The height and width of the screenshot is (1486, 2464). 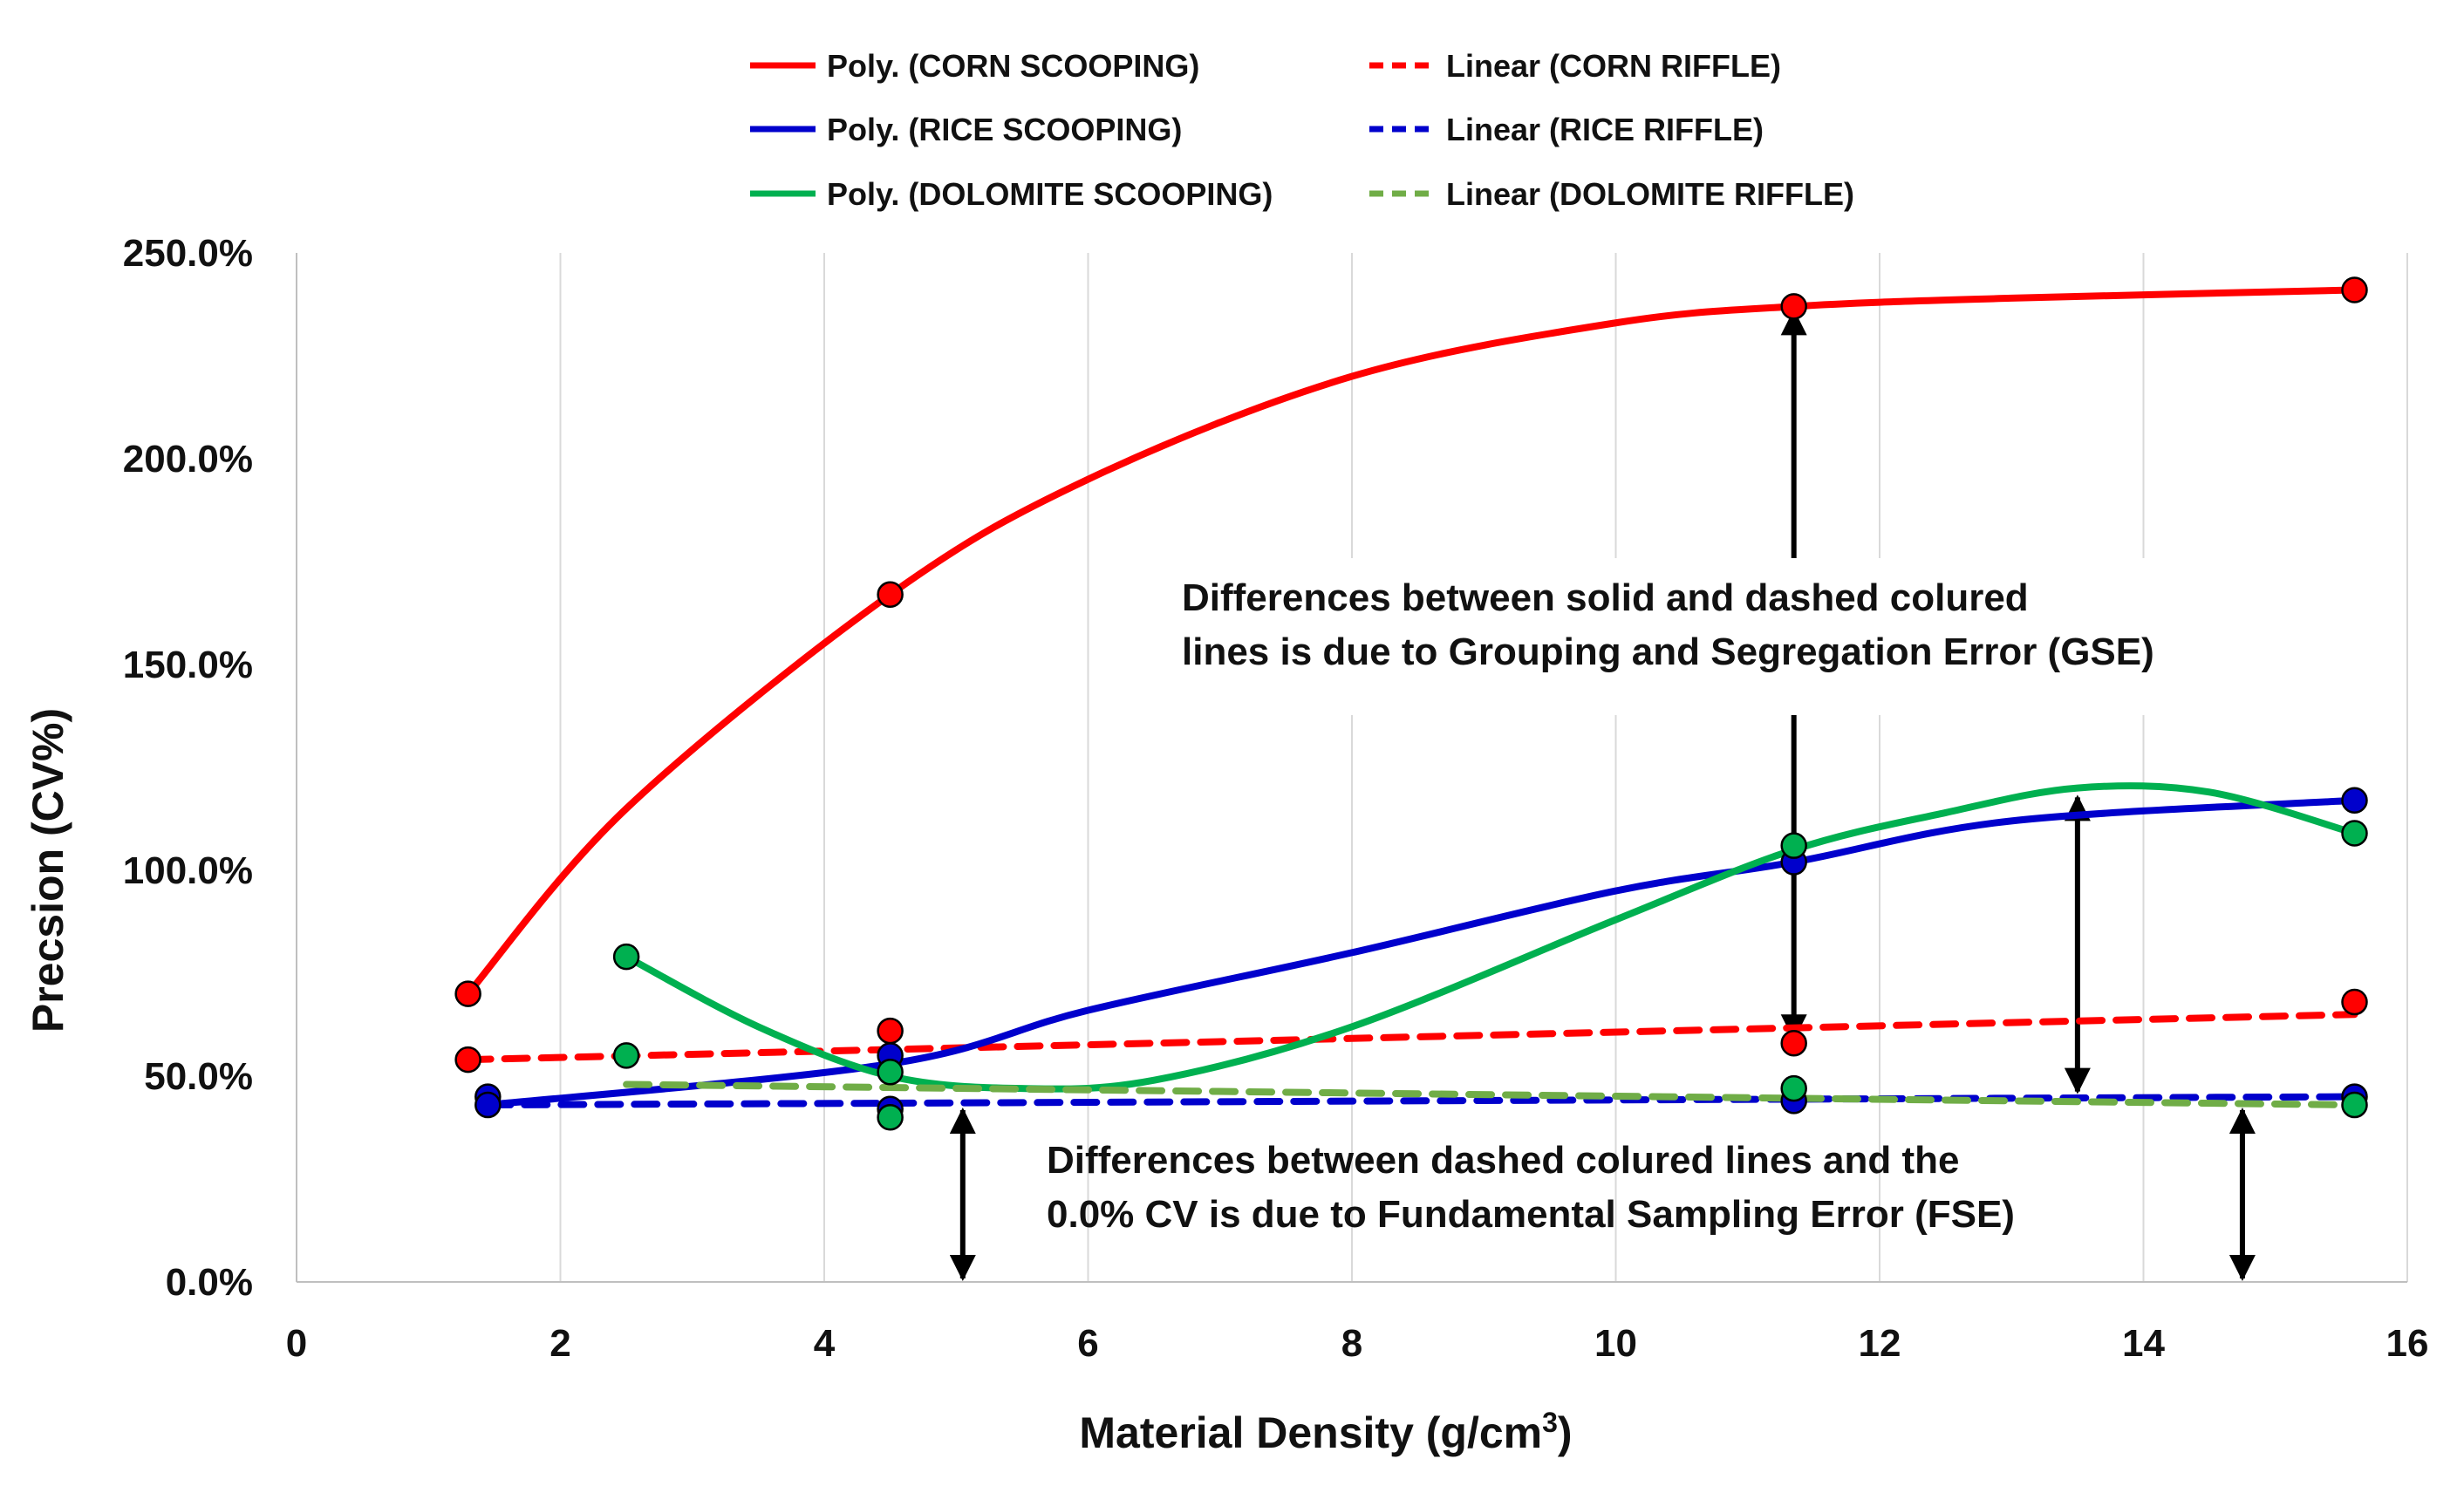 What do you see at coordinates (209, 1282) in the screenshot?
I see `y-tick-label: 0.0%` at bounding box center [209, 1282].